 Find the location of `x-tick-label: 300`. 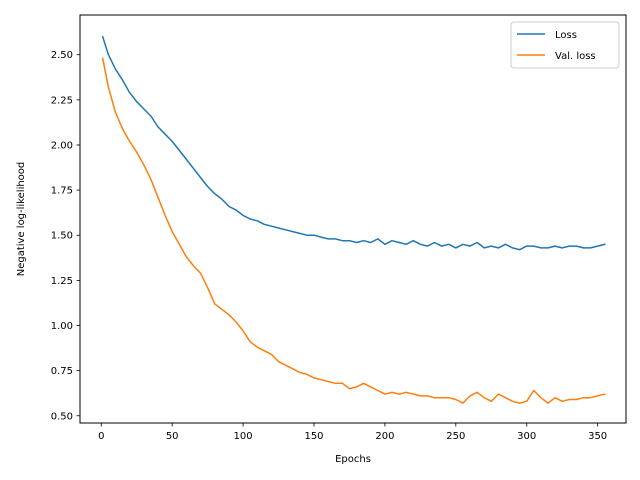

x-tick-label: 300 is located at coordinates (526, 436).